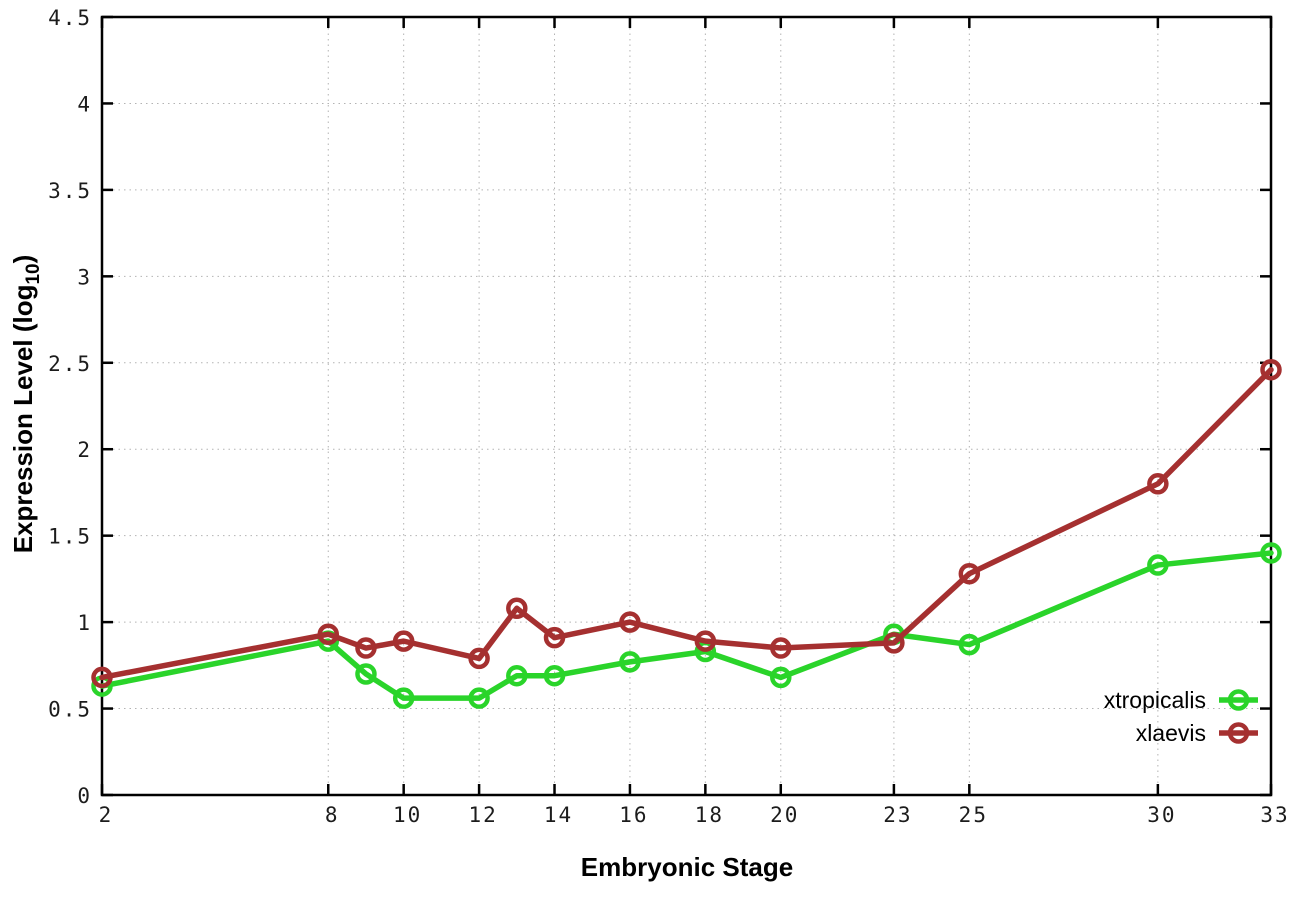 The image size is (1296, 907). Describe the element at coordinates (709, 815) in the screenshot. I see `x-tick-label: 18` at that location.